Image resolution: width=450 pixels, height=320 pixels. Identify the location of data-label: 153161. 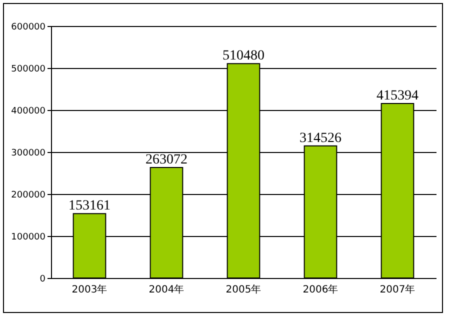
(89, 206).